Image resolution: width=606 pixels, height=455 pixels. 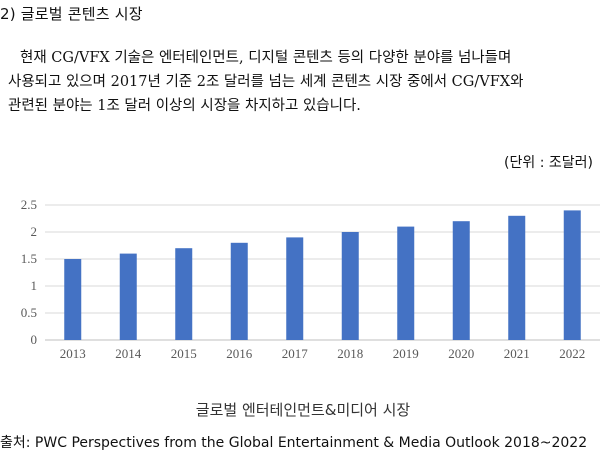 I want to click on y-tick-label: 1, so click(x=34, y=285).